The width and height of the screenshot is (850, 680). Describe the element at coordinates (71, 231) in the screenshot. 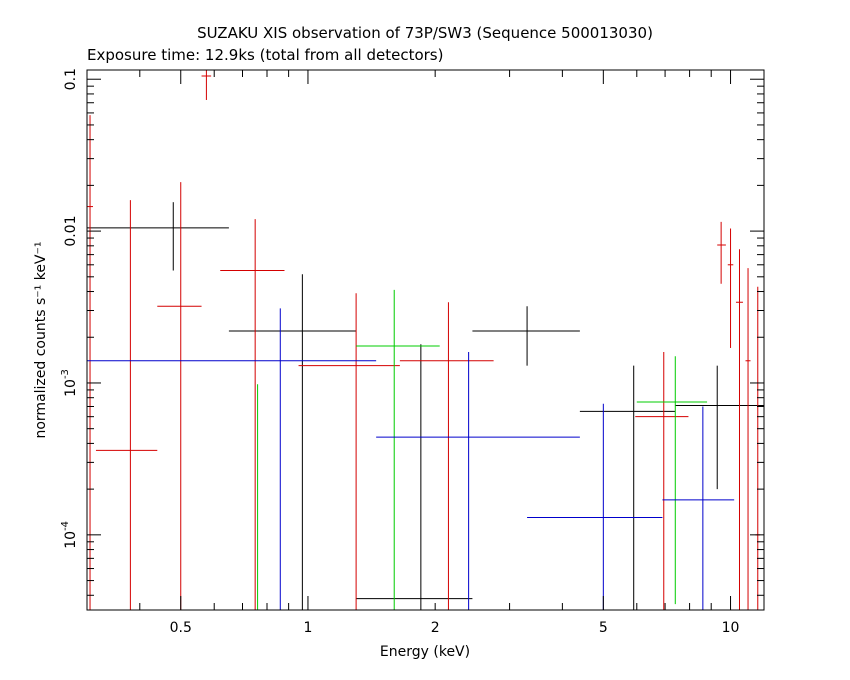

I see `y-tick-label: 0.01` at that location.